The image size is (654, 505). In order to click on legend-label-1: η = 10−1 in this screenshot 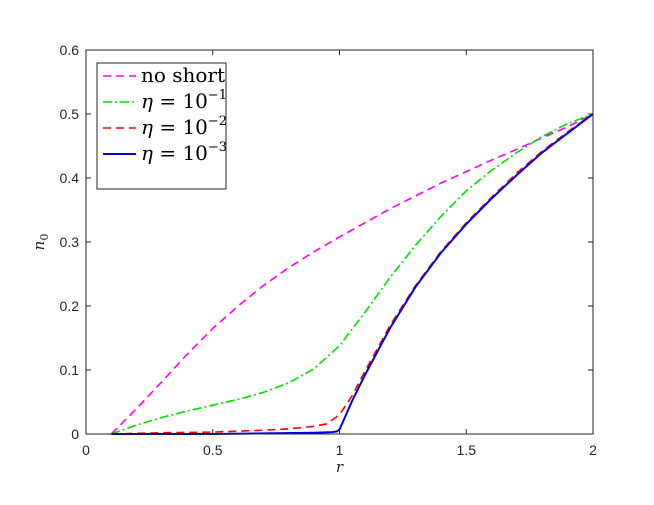, I will do `click(184, 100)`.